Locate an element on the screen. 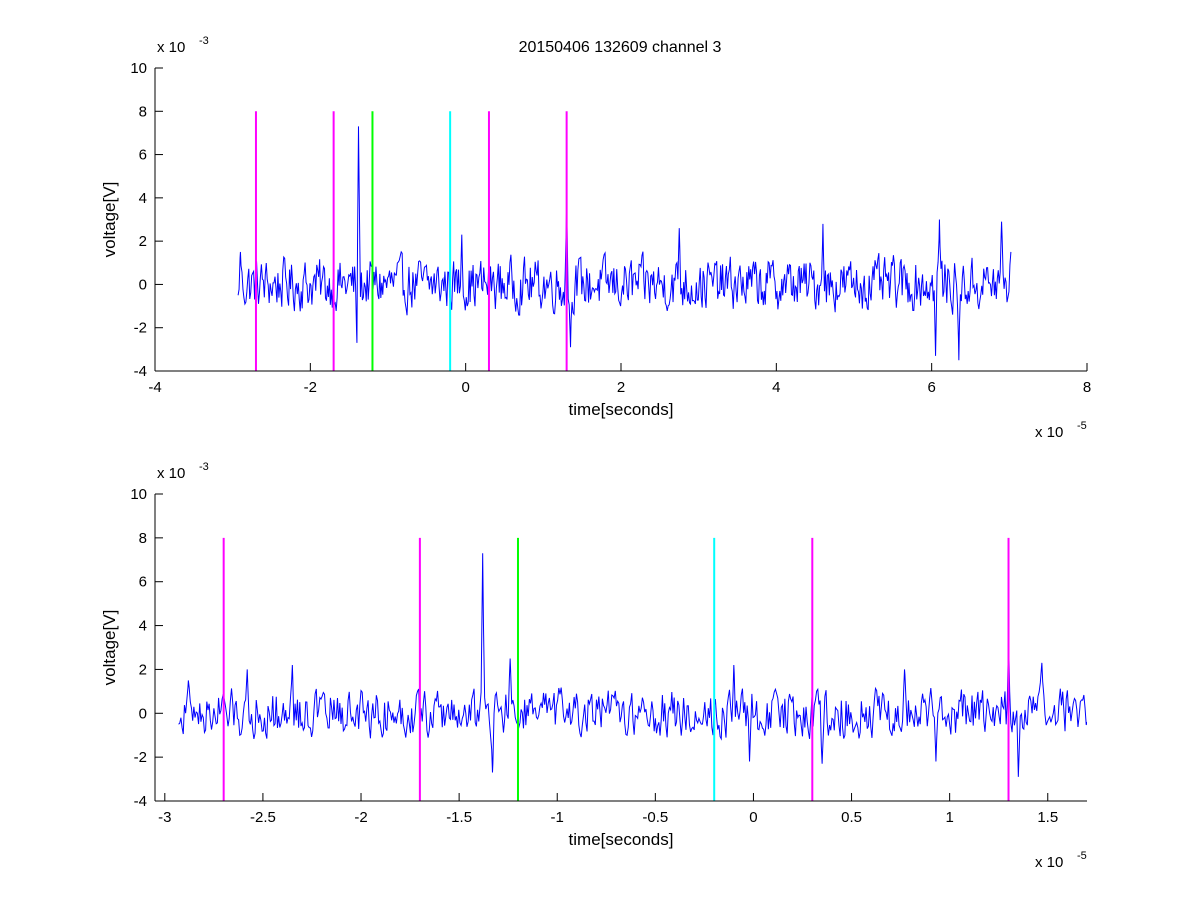 The image size is (1200, 905). bottom-x-tick-label: 1 is located at coordinates (949, 817).